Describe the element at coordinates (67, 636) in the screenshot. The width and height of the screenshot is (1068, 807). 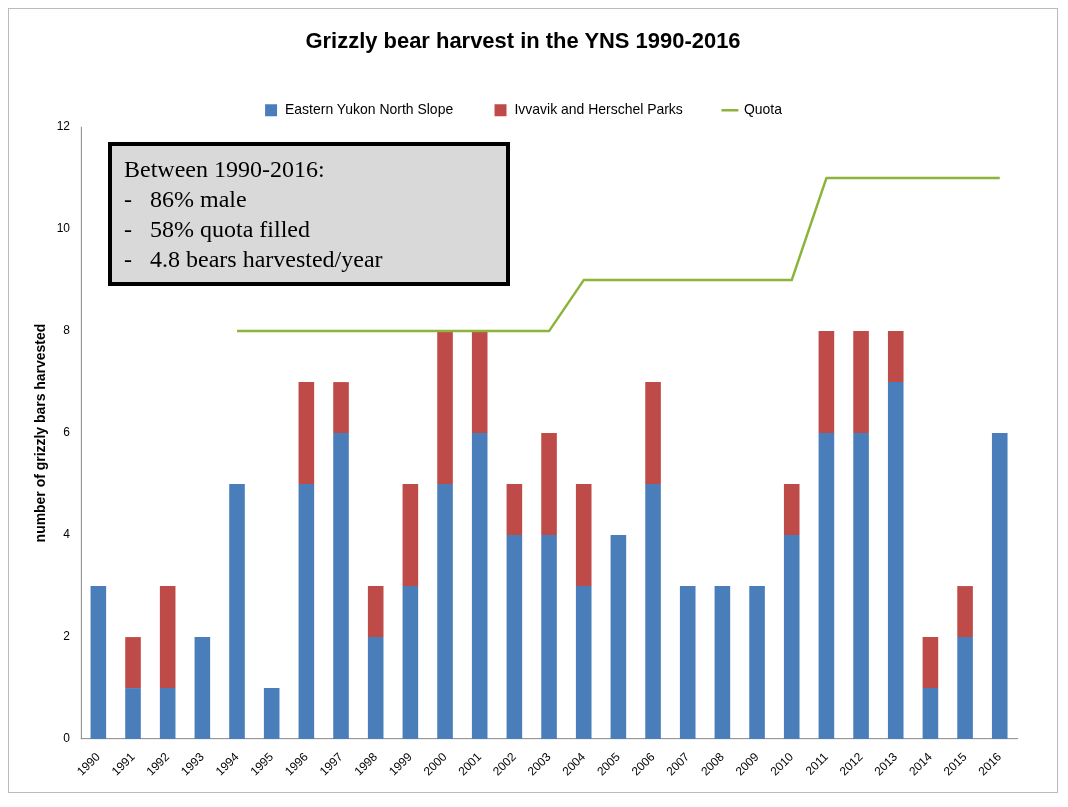
I see `y-tick-label: 2` at that location.